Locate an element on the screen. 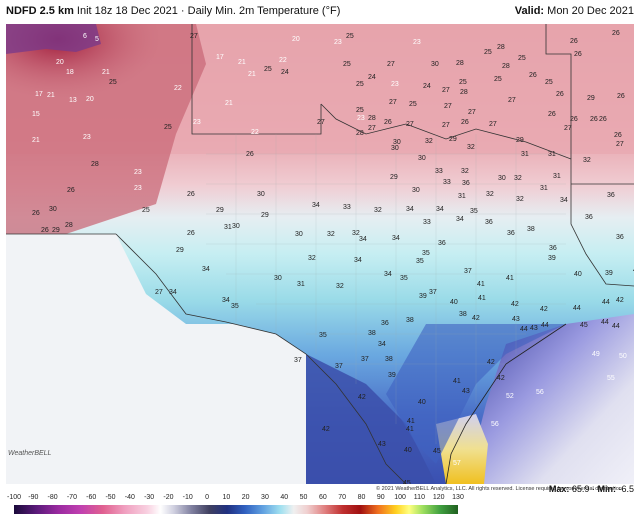 The height and width of the screenshot is (526, 640). max-label: Max: is located at coordinates (559, 489).